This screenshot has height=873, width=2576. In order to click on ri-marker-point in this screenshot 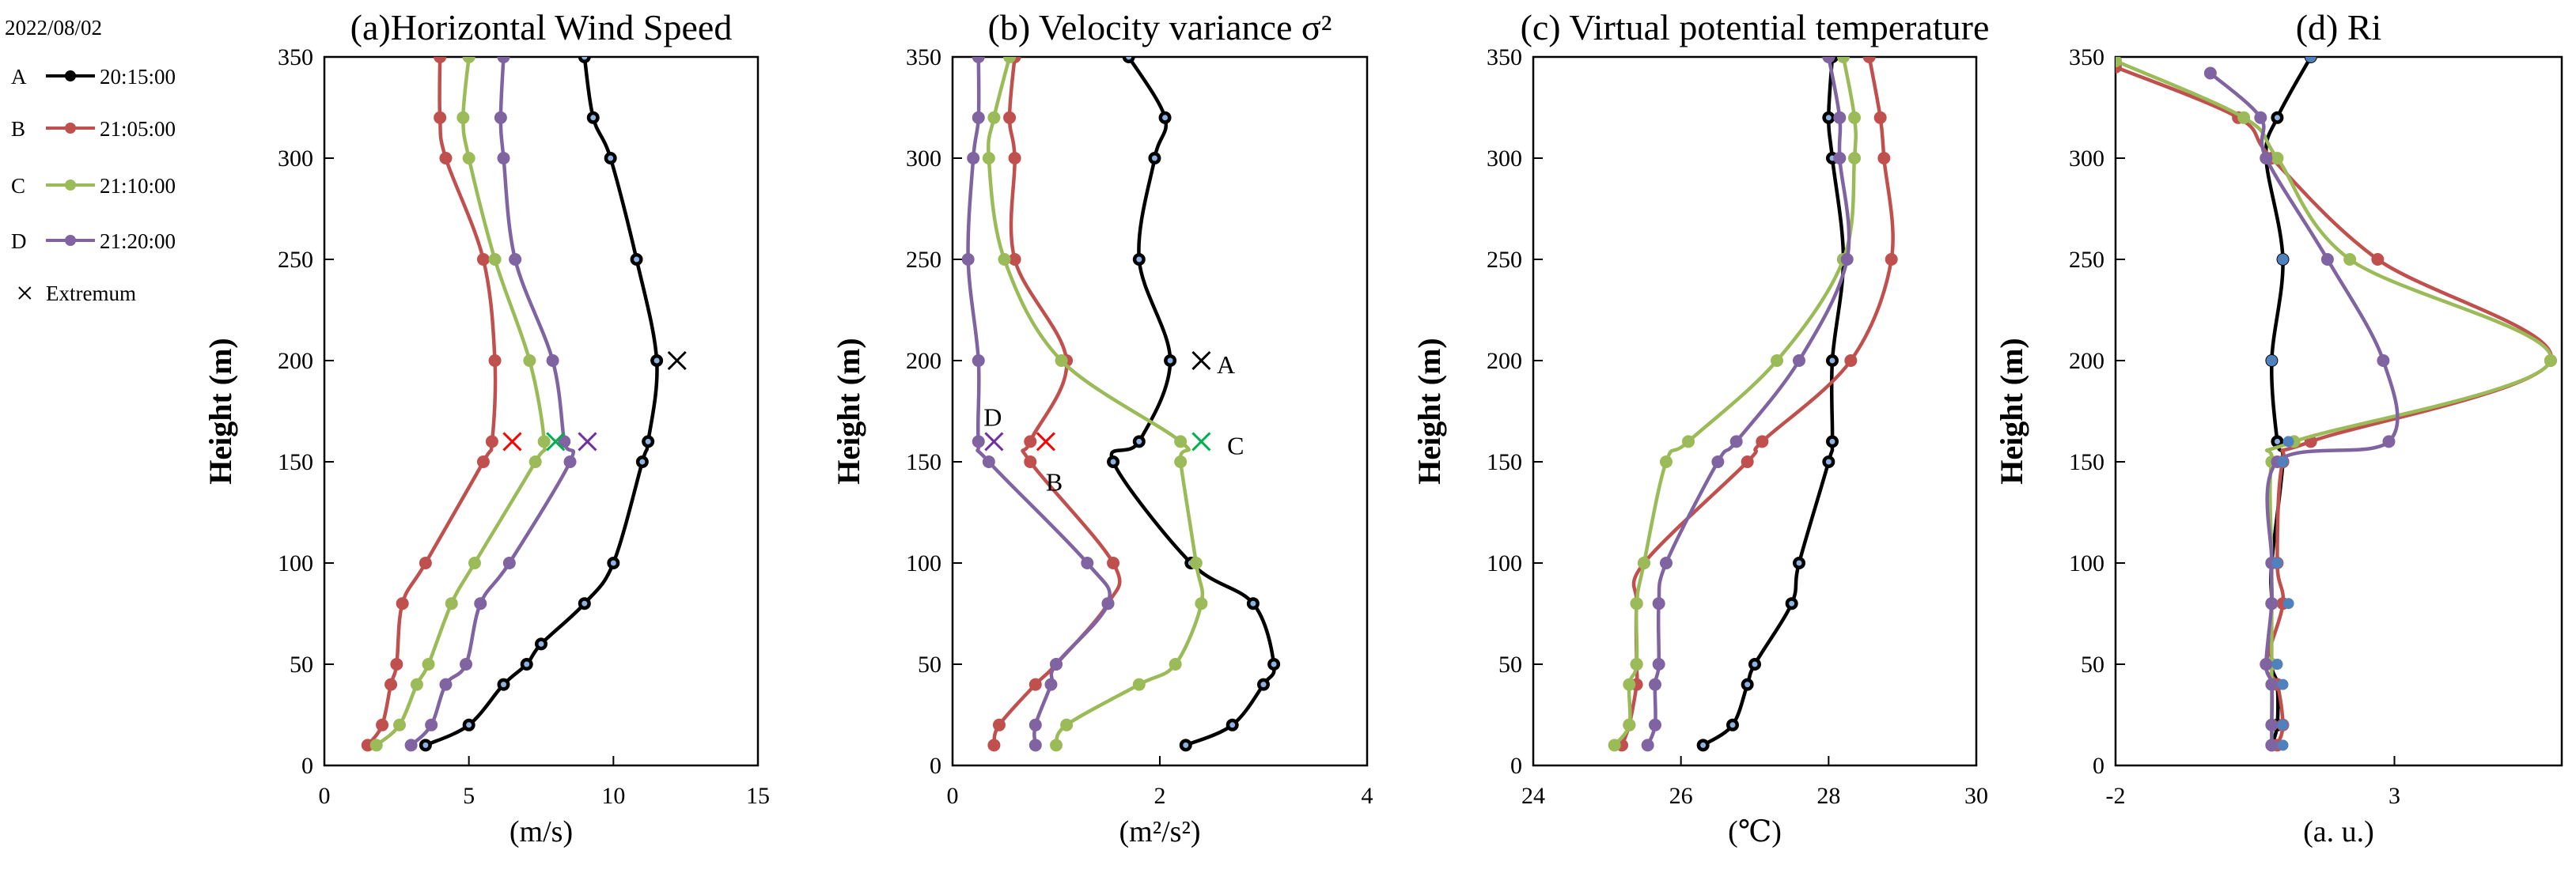, I will do `click(2272, 360)`.